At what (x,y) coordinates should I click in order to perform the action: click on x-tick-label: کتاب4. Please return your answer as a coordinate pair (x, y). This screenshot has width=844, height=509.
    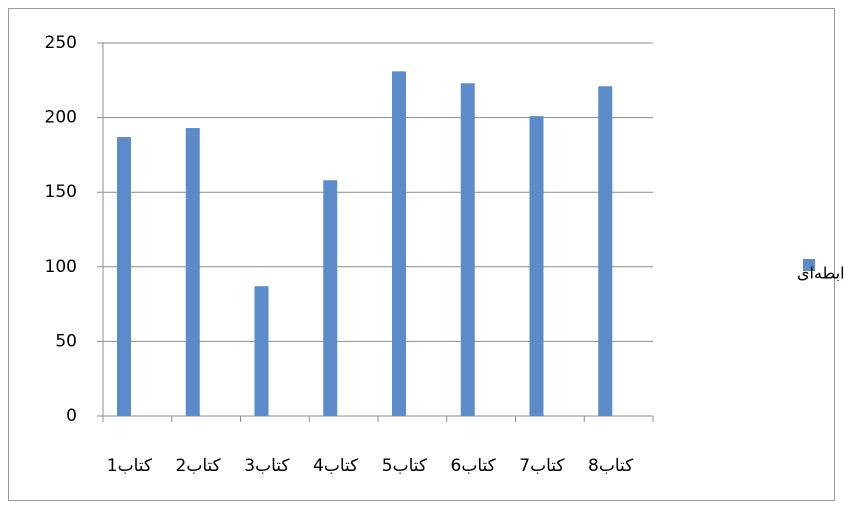
    Looking at the image, I should click on (336, 466).